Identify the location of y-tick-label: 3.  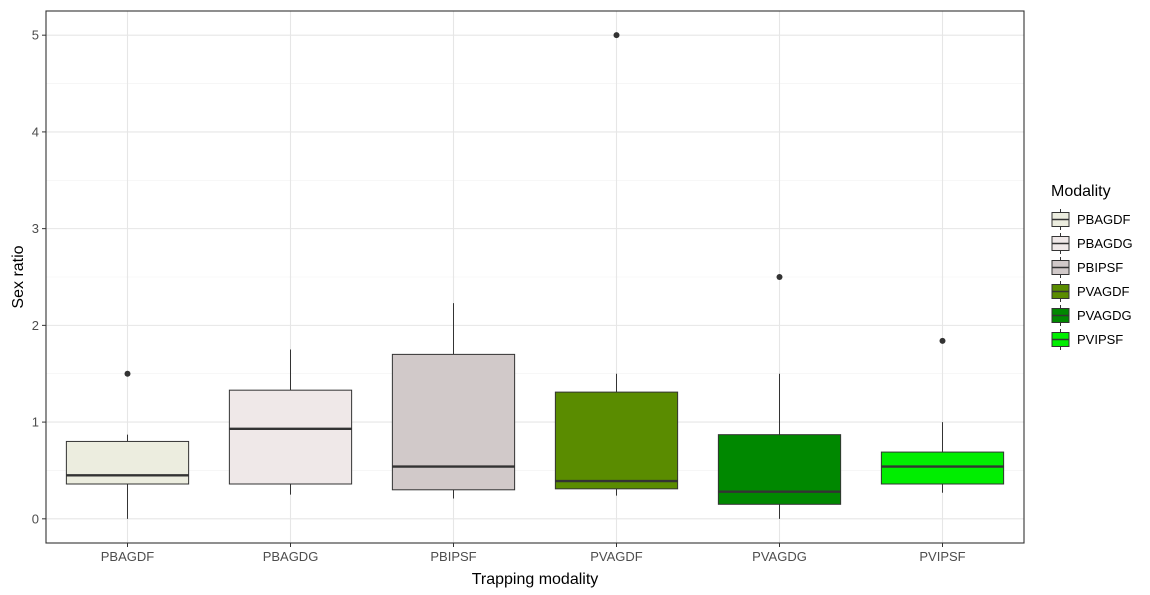
(35, 228).